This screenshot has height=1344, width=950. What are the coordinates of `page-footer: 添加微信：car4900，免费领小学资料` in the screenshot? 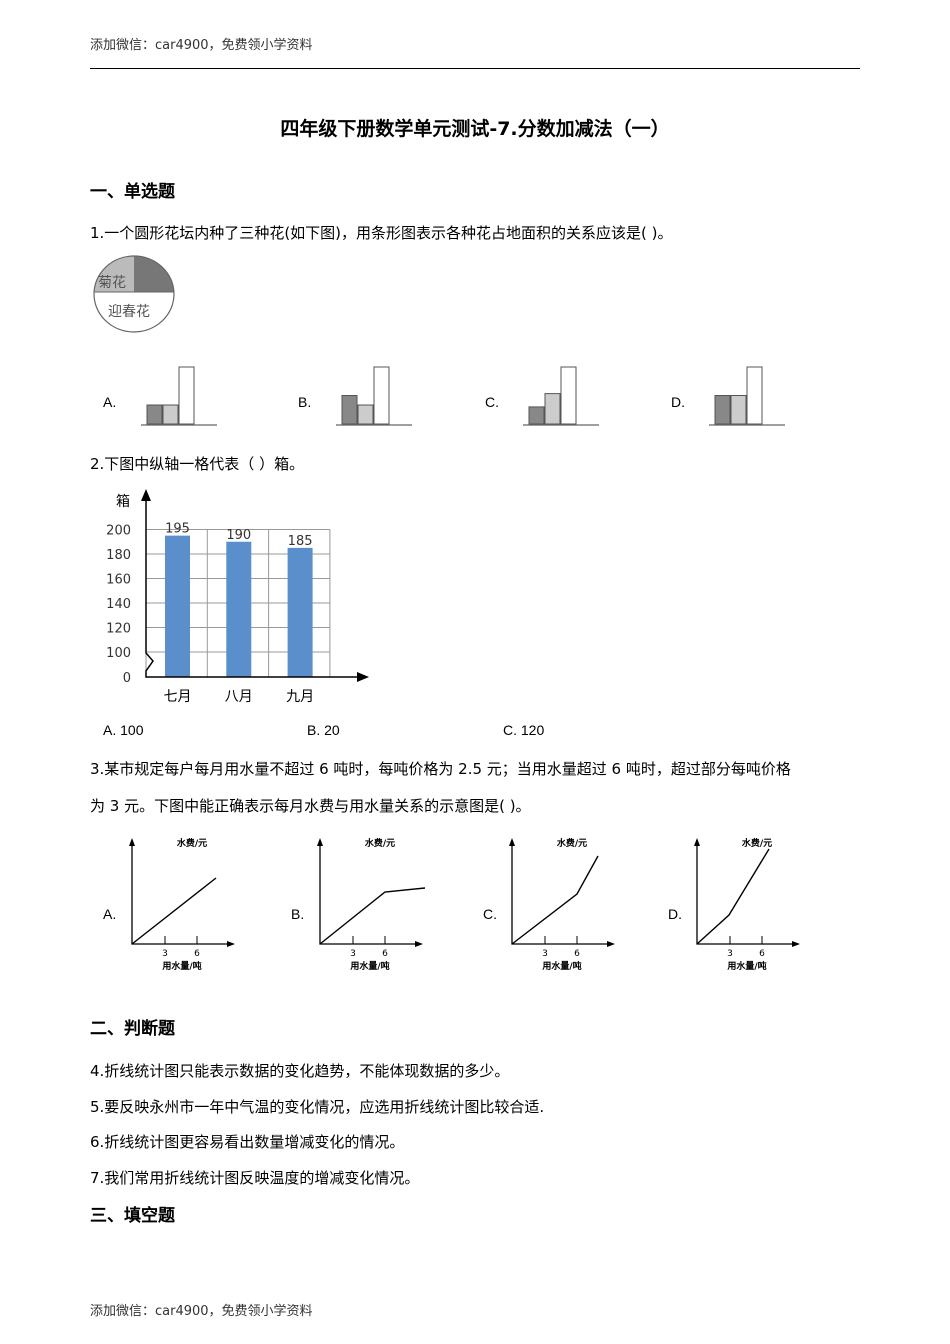 It's located at (201, 1311).